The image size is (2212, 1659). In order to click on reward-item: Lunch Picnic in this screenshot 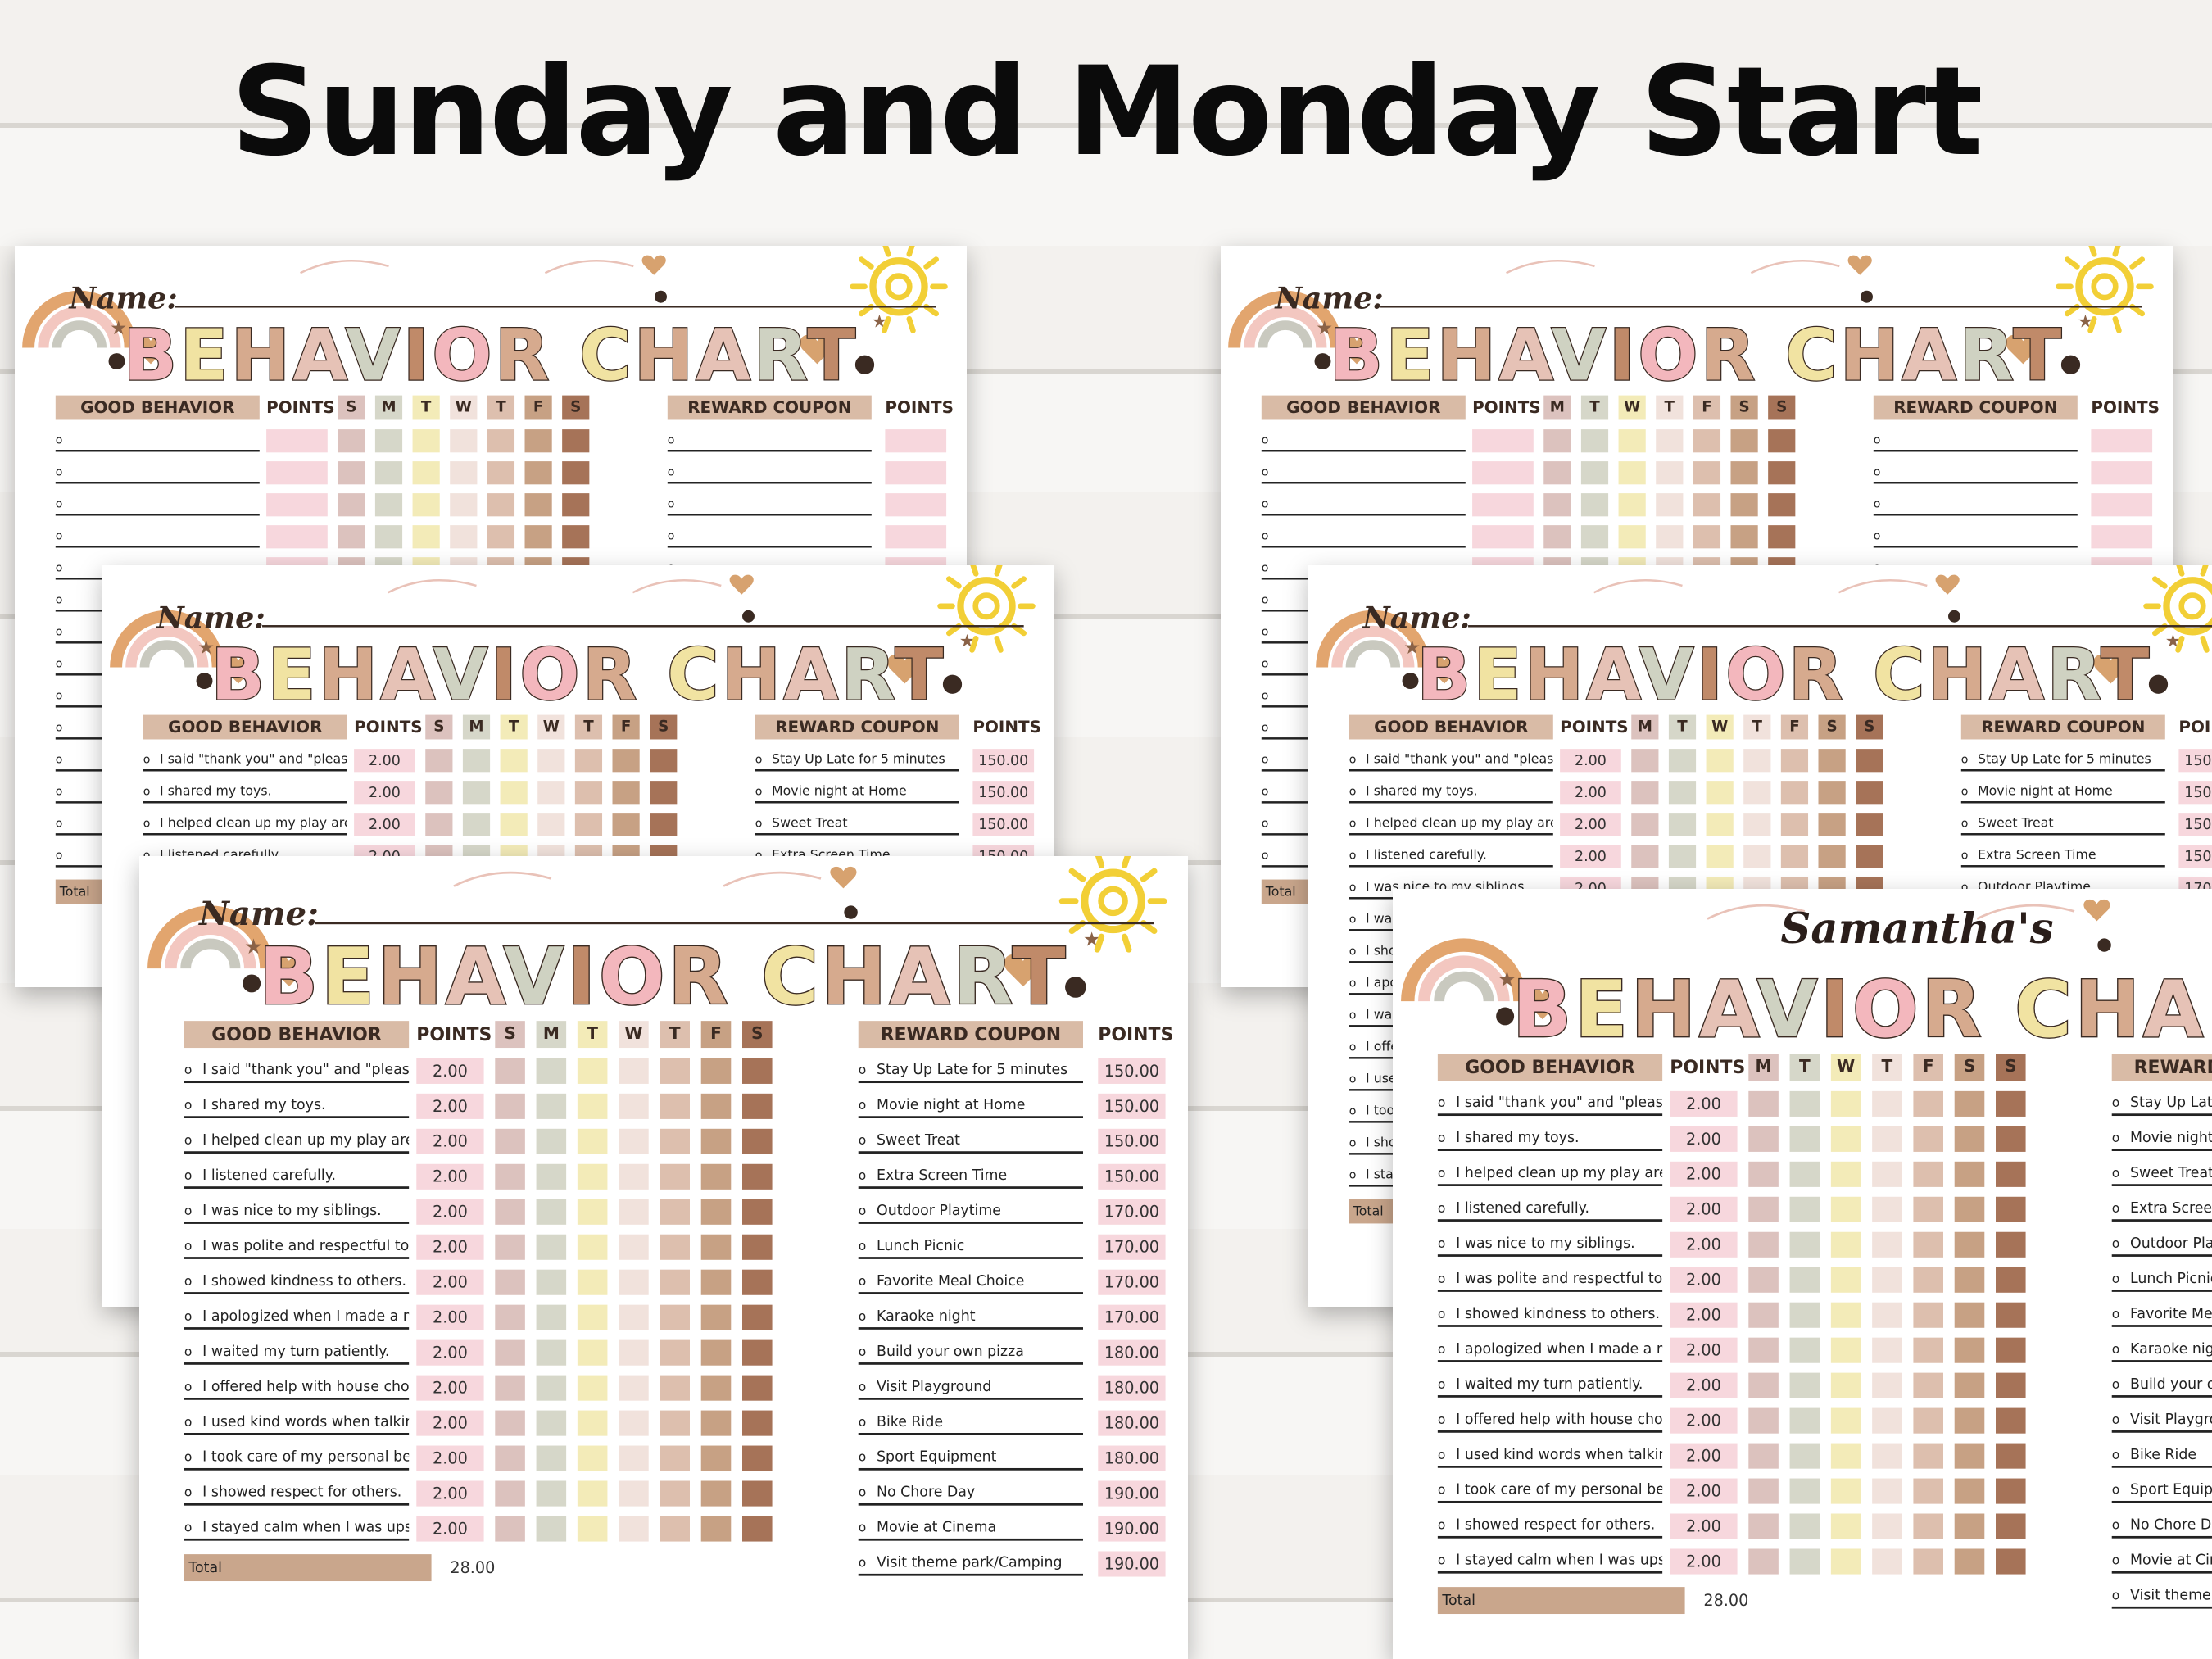, I will do `click(970, 1247)`.